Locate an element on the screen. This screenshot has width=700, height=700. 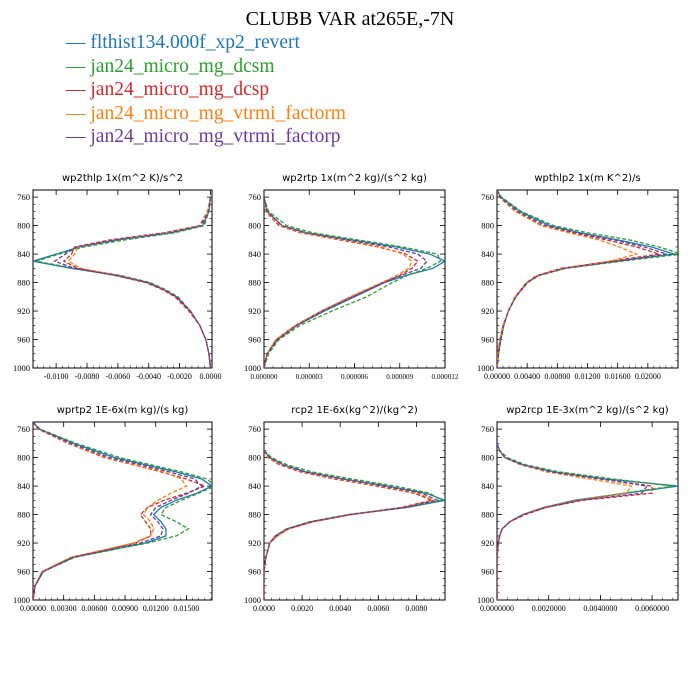
legend-label: jan24_micro_mg_vtrmi_factorp is located at coordinates (215, 136).